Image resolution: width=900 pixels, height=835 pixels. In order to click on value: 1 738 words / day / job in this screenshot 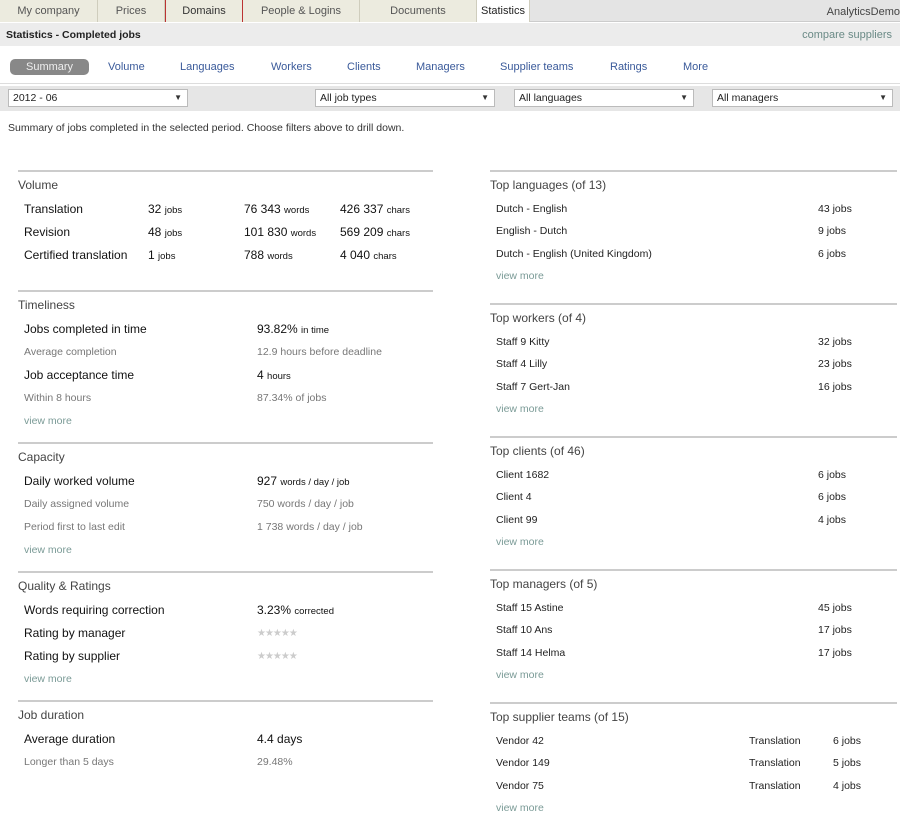, I will do `click(310, 527)`.